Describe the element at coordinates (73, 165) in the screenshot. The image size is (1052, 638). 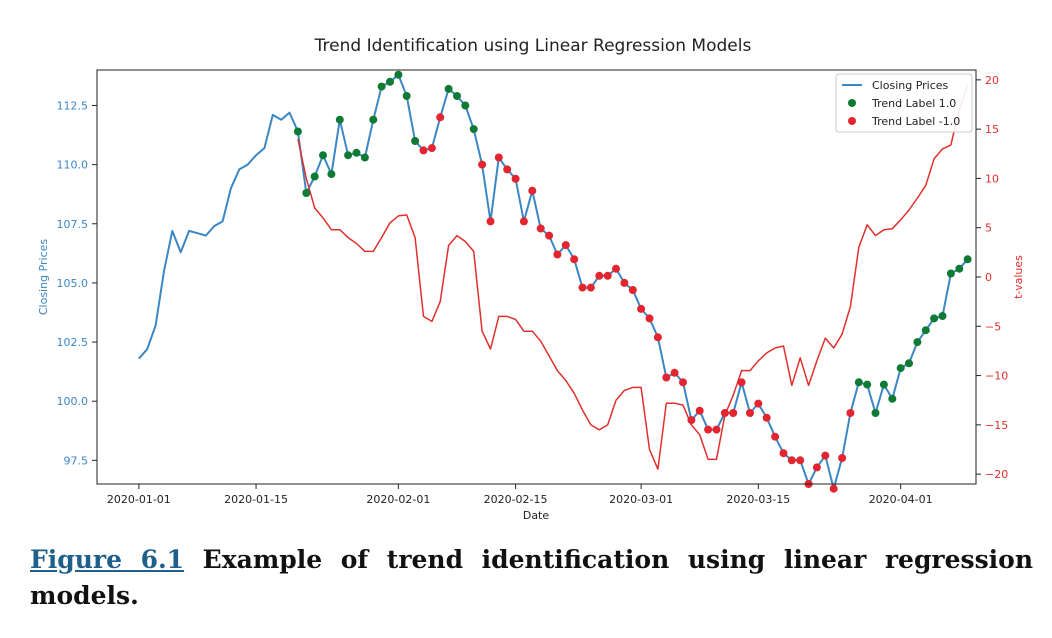
I see `y-left-tick-label: 110.0` at that location.